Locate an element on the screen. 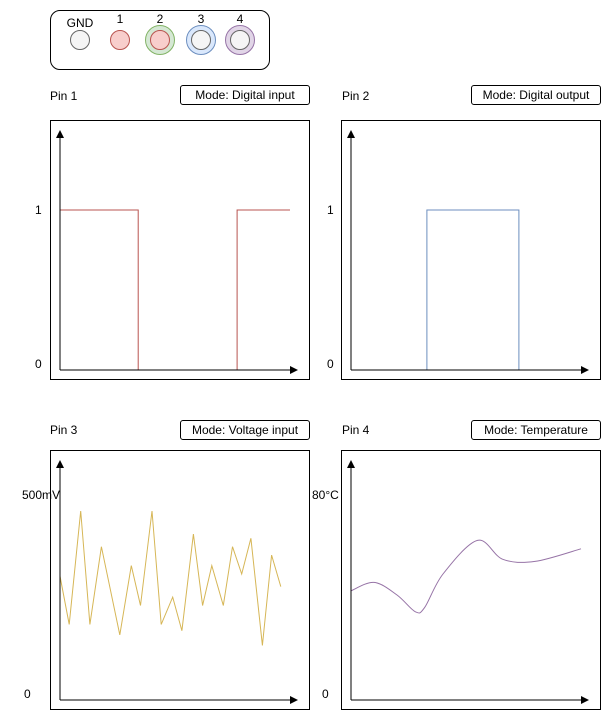 Image resolution: width=610 pixels, height=720 pixels. panel-1-title: Pin 1 is located at coordinates (64, 96).